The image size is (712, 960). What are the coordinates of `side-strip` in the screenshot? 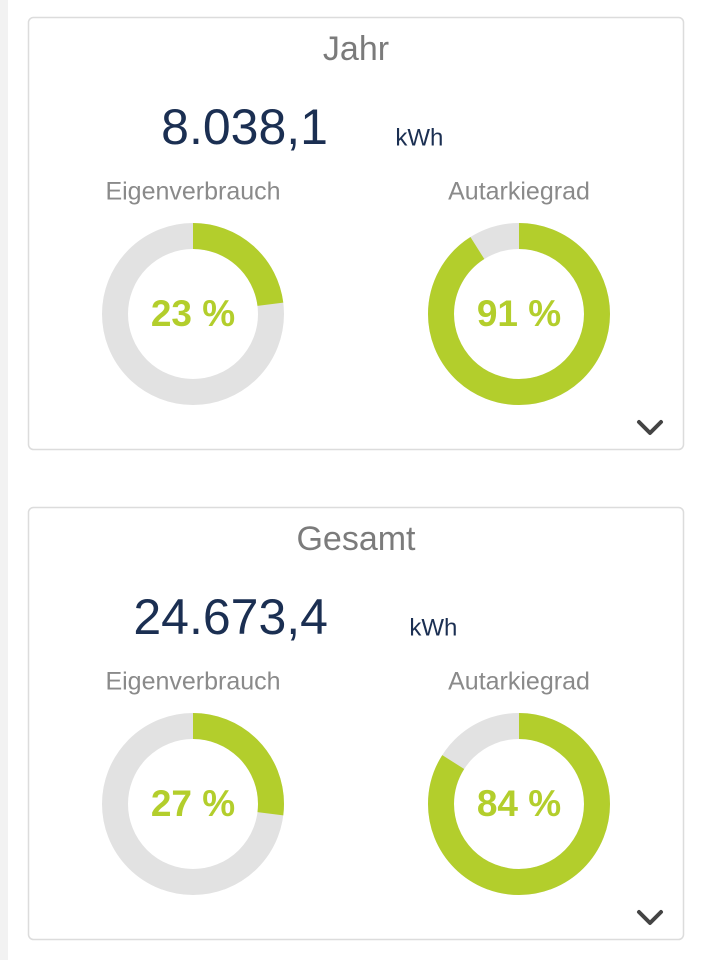 It's located at (4, 480).